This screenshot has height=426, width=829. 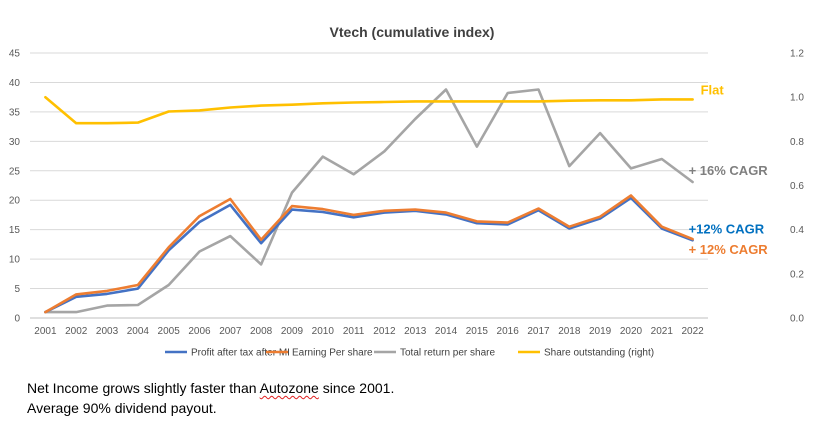 What do you see at coordinates (122, 408) in the screenshot?
I see `caption-line-2: Average 90% dividend payout.` at bounding box center [122, 408].